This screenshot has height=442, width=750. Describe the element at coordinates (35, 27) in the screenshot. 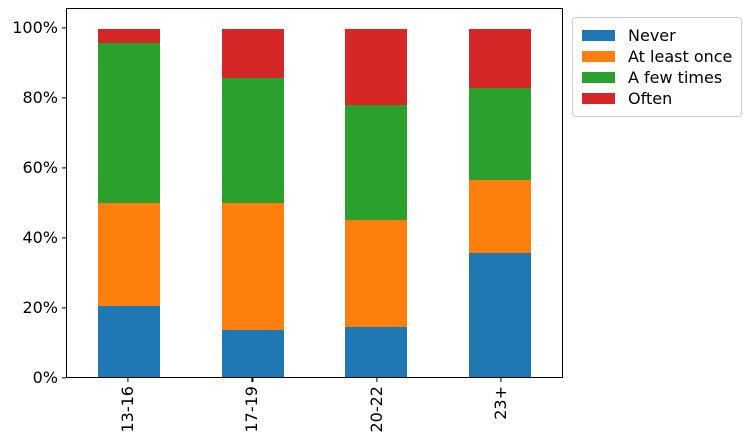

I see `y-tick-label: 100%` at that location.